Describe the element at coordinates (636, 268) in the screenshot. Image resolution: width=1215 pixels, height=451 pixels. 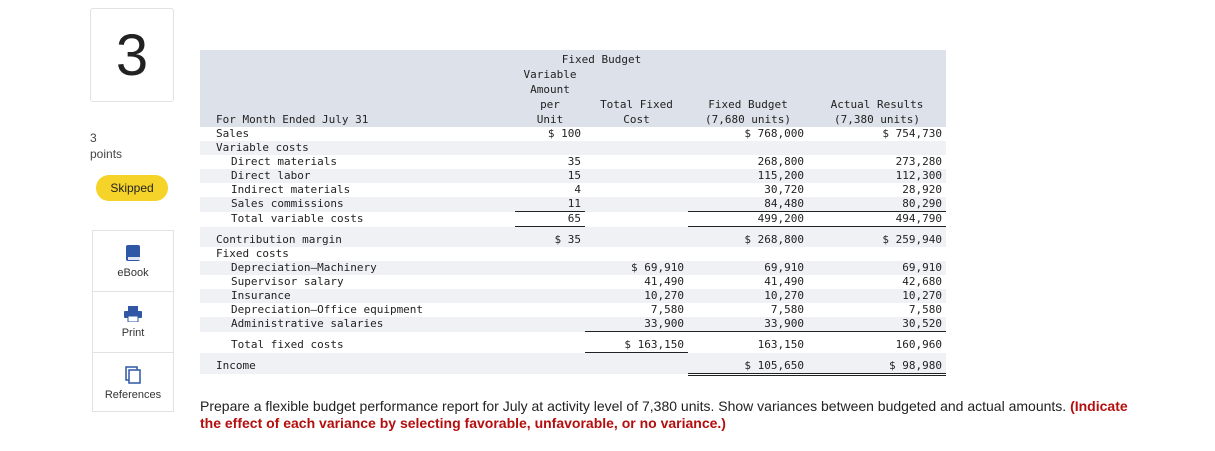
I see `cell: $ 69,910` at that location.